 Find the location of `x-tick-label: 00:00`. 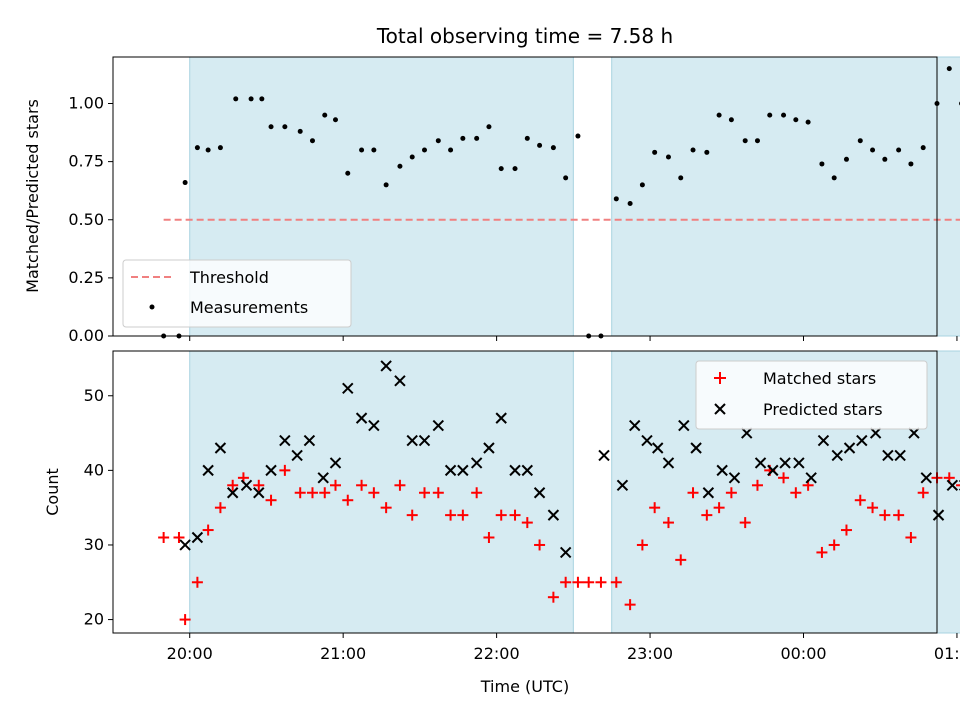

x-tick-label: 00:00 is located at coordinates (803, 653).